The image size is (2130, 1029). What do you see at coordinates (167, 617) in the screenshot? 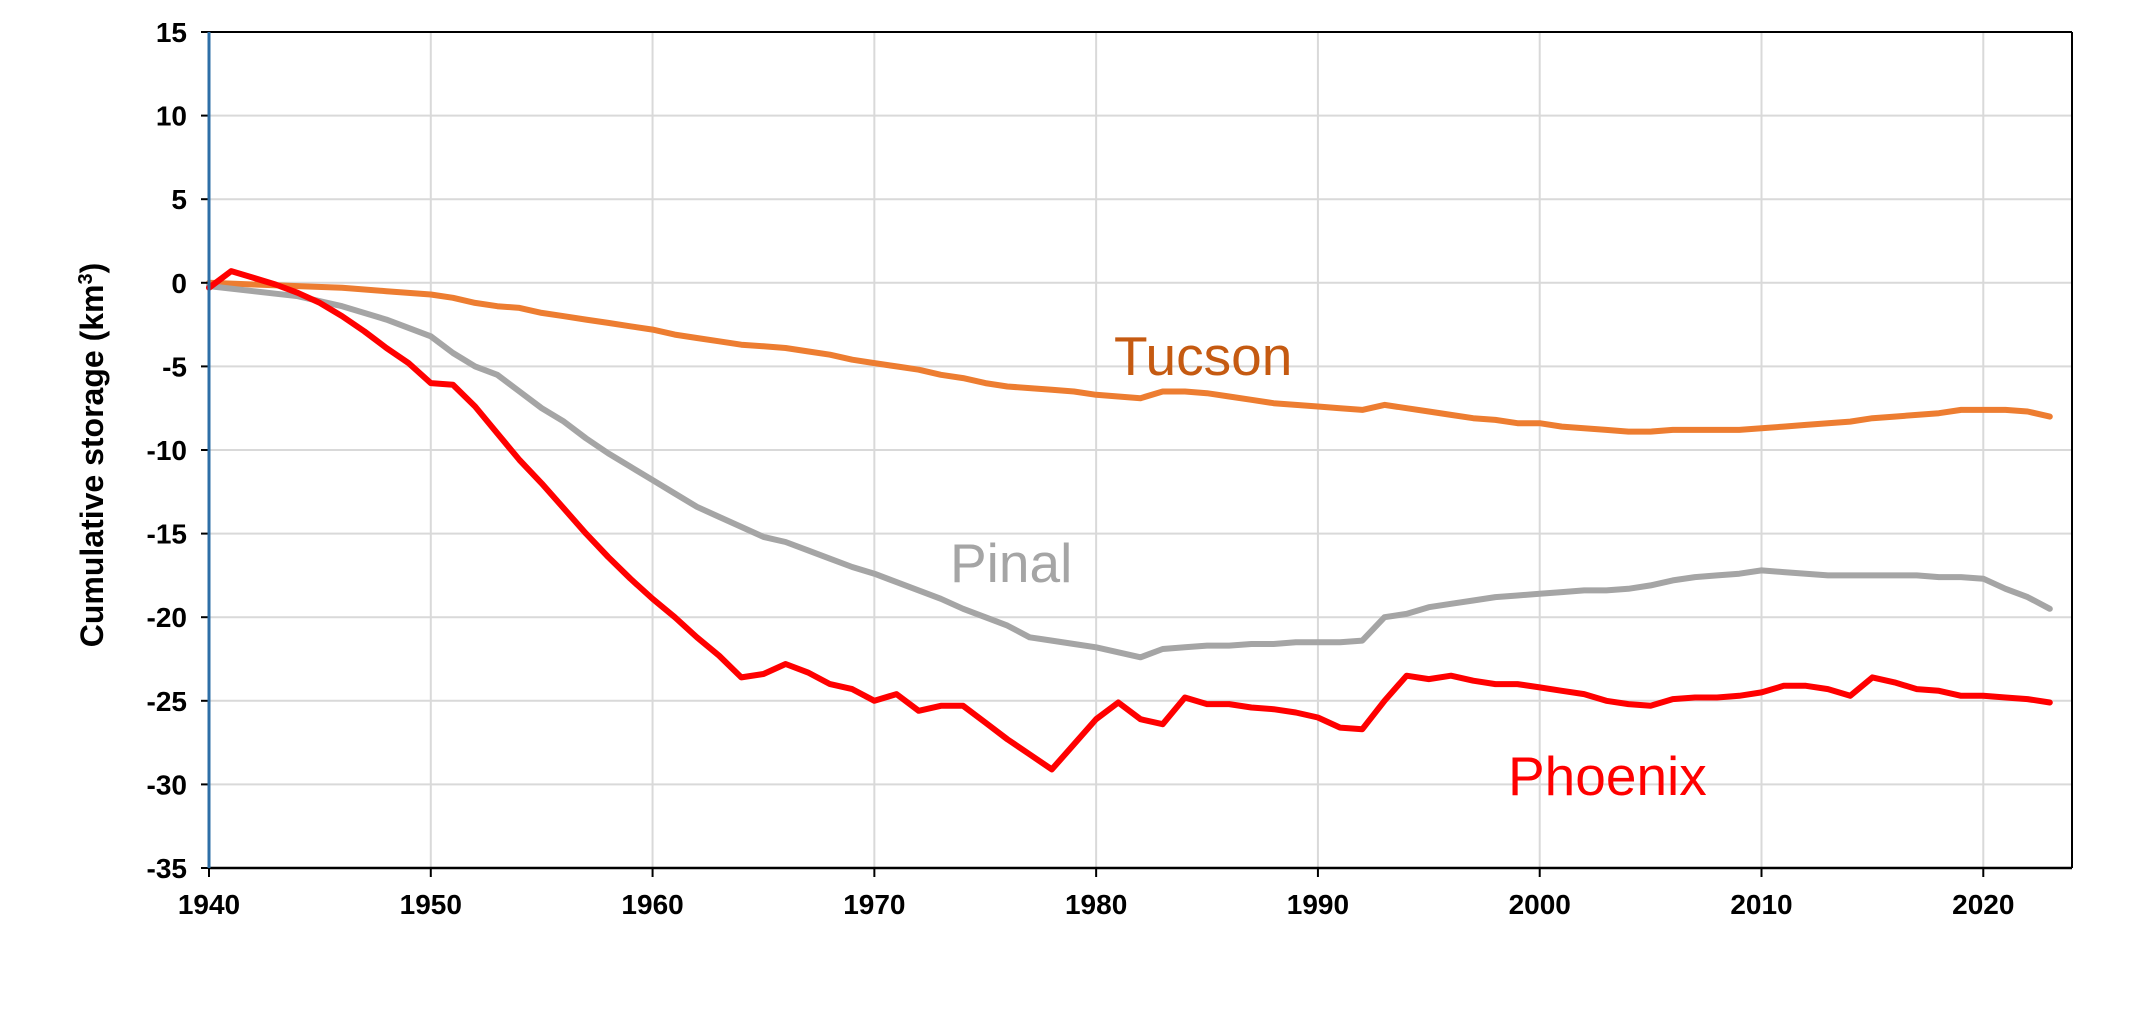
I see `y-tick-label: -20` at bounding box center [167, 617].